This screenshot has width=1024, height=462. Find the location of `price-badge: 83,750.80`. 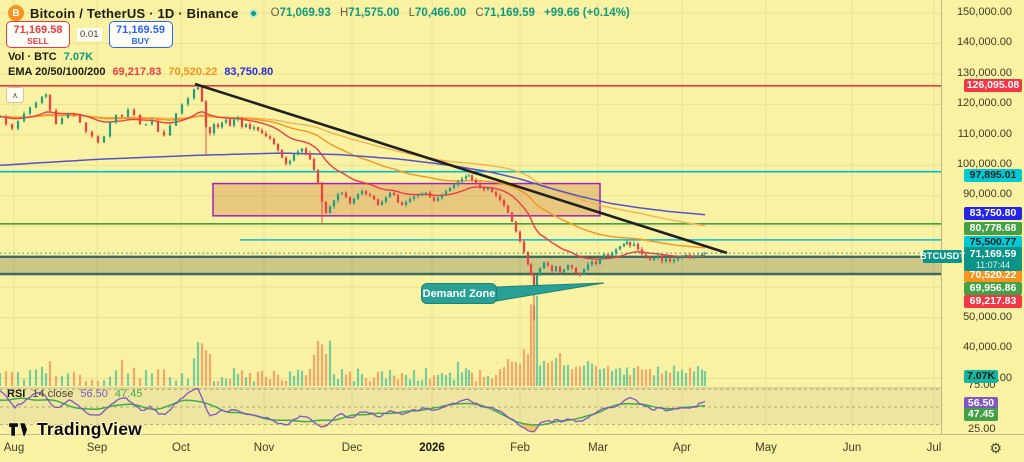

price-badge: 83,750.80 is located at coordinates (993, 213).